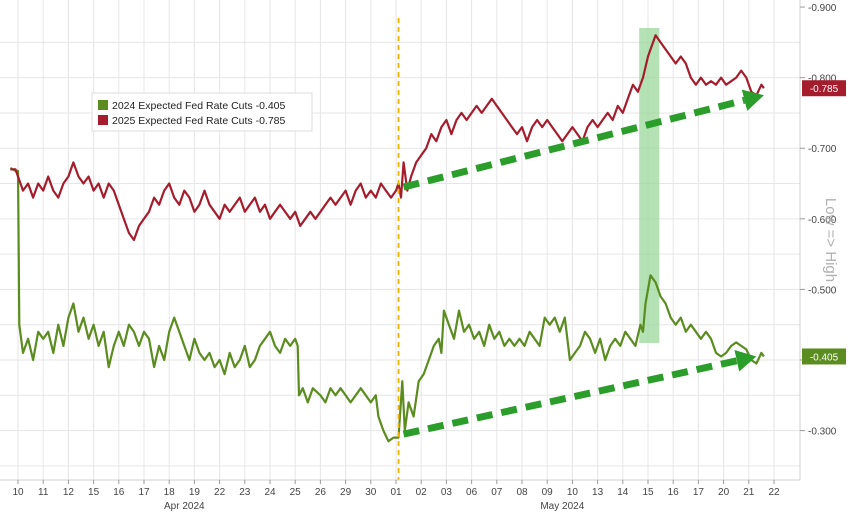 This screenshot has height=513, width=848. What do you see at coordinates (598, 492) in the screenshot?
I see `x-tick-label: 13` at bounding box center [598, 492].